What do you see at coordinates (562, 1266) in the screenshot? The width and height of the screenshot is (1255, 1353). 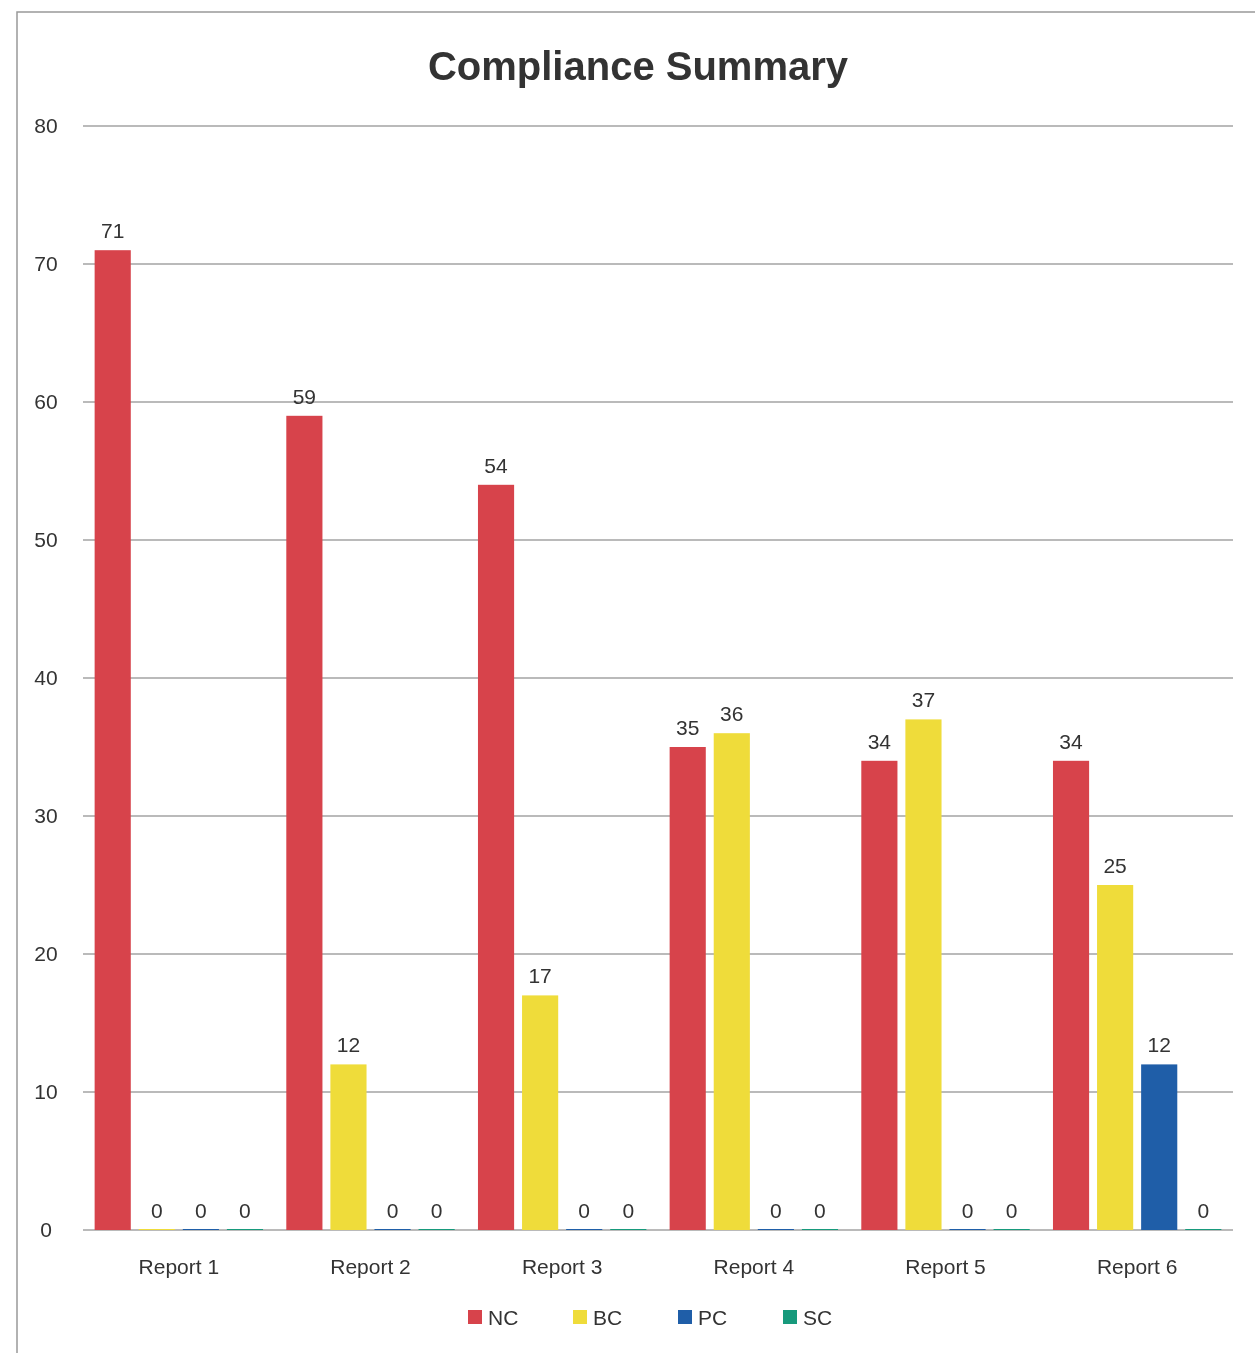 I see `x-tick-label: Report 3` at bounding box center [562, 1266].